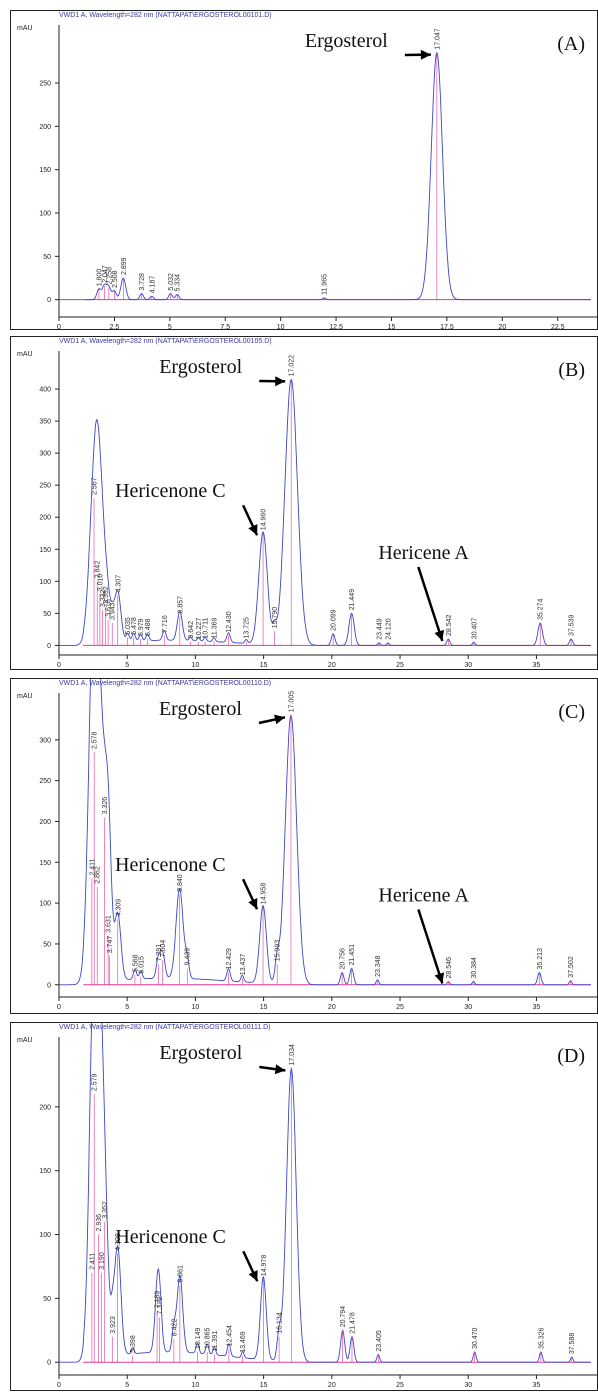 This screenshot has width=598, height=1392. I want to click on peak-label: 20.099, so click(334, 620).